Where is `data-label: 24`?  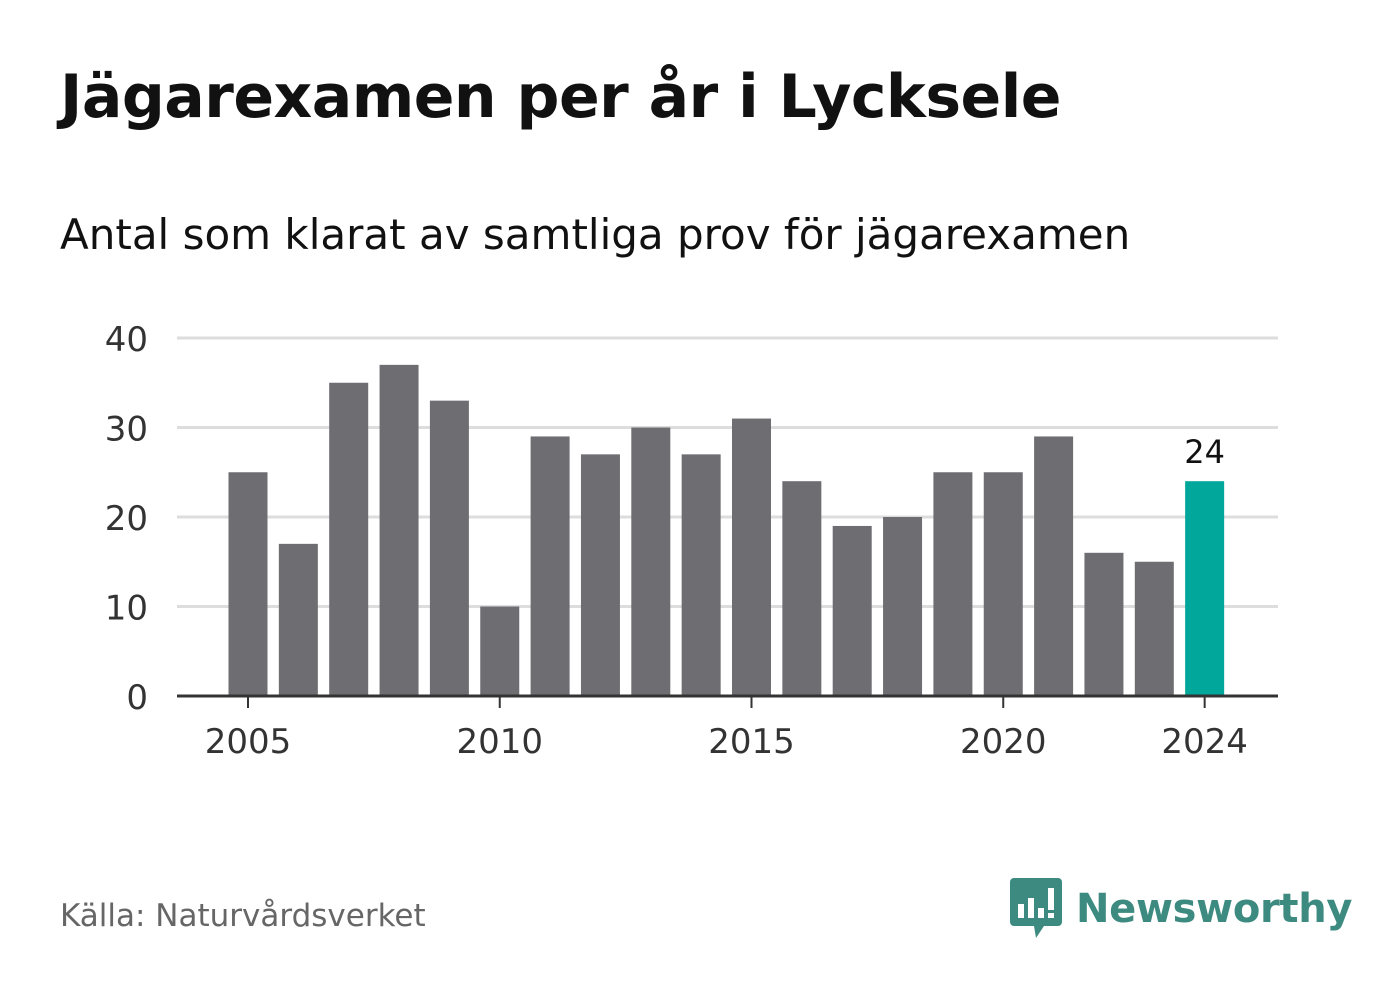
data-label: 24 is located at coordinates (1204, 452).